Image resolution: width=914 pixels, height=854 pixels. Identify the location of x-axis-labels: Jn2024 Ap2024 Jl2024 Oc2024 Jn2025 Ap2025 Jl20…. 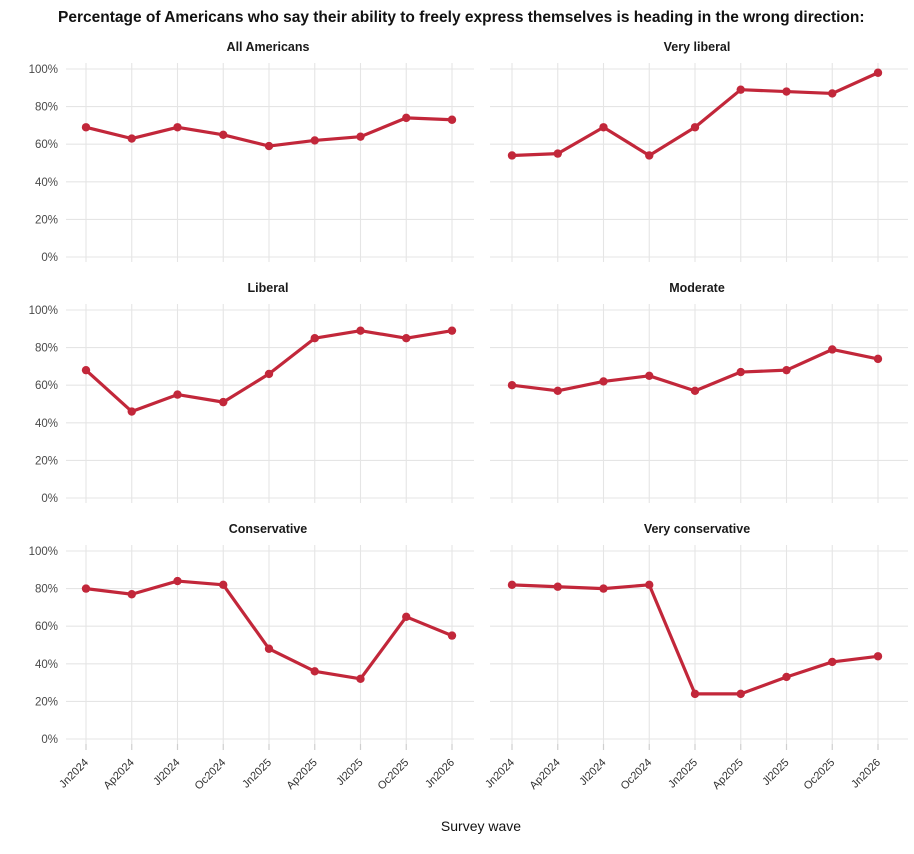
(257, 775).